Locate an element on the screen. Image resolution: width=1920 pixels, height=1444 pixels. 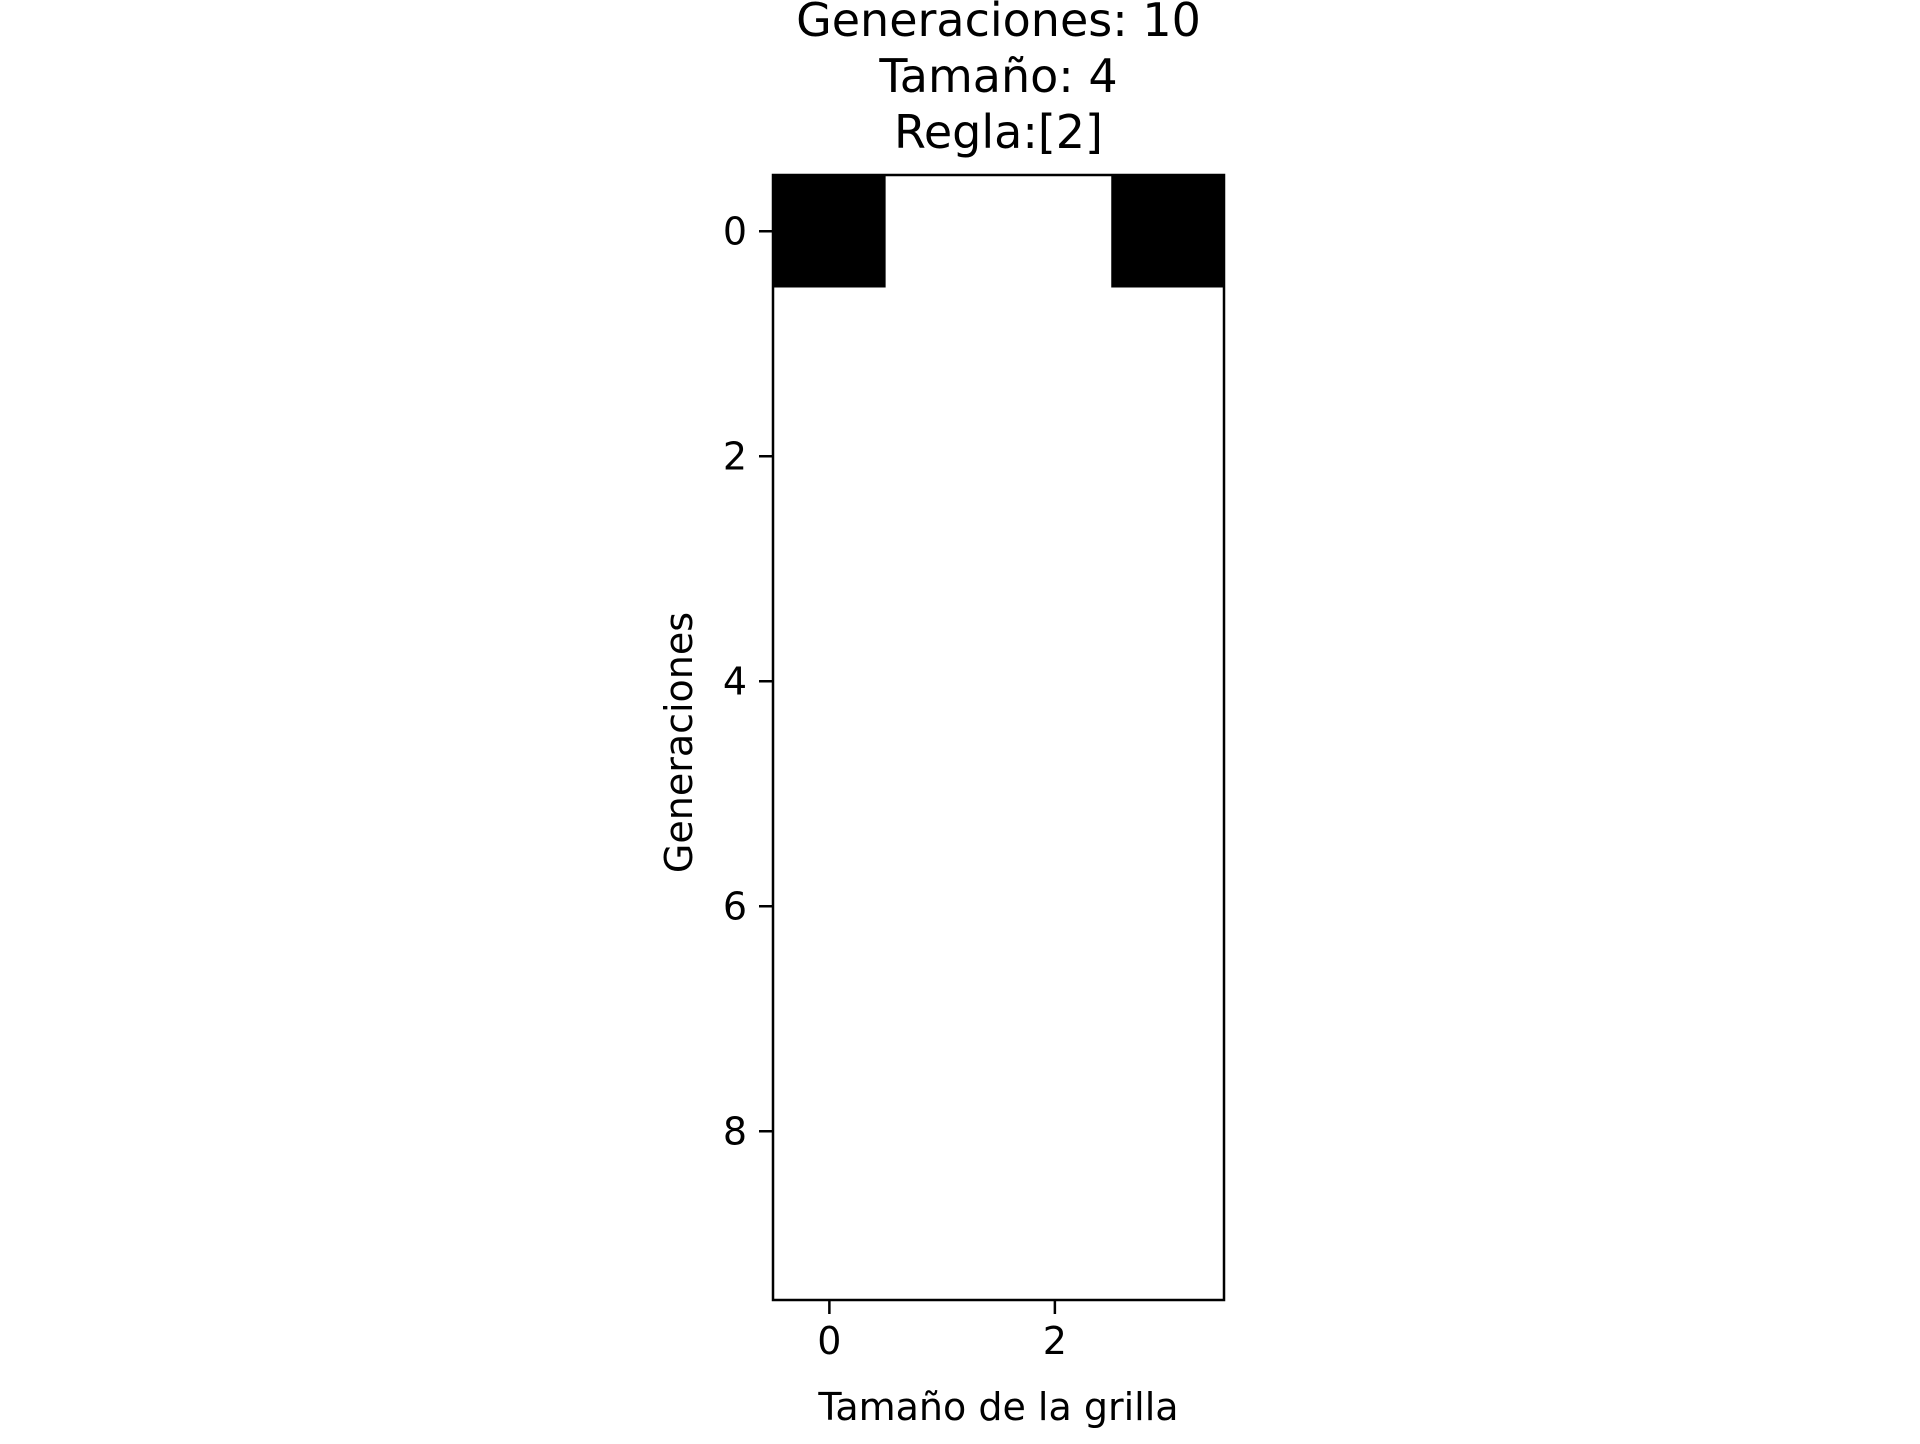
heatmap-cell-r7-c2 is located at coordinates (1055, 1018).